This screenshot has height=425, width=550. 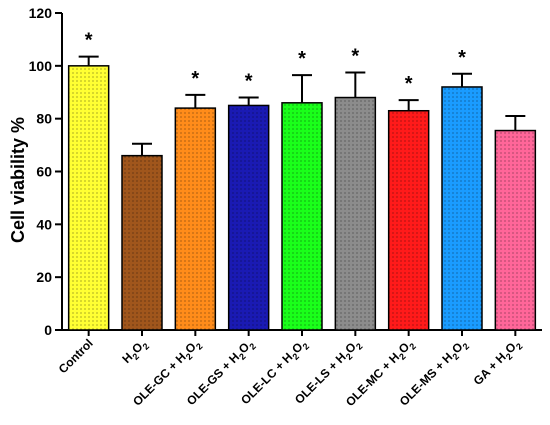 I want to click on label-text: GA + H, so click(x=490, y=369).